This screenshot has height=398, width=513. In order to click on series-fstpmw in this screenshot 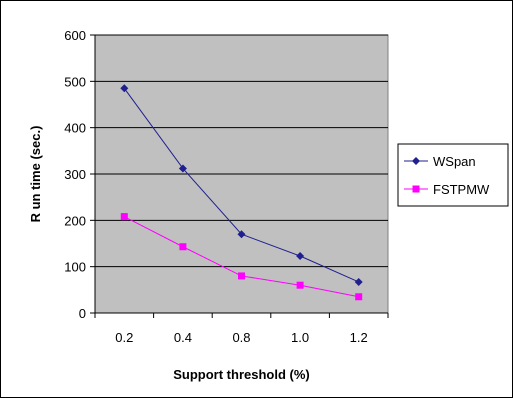, I will do `click(241, 257)`.